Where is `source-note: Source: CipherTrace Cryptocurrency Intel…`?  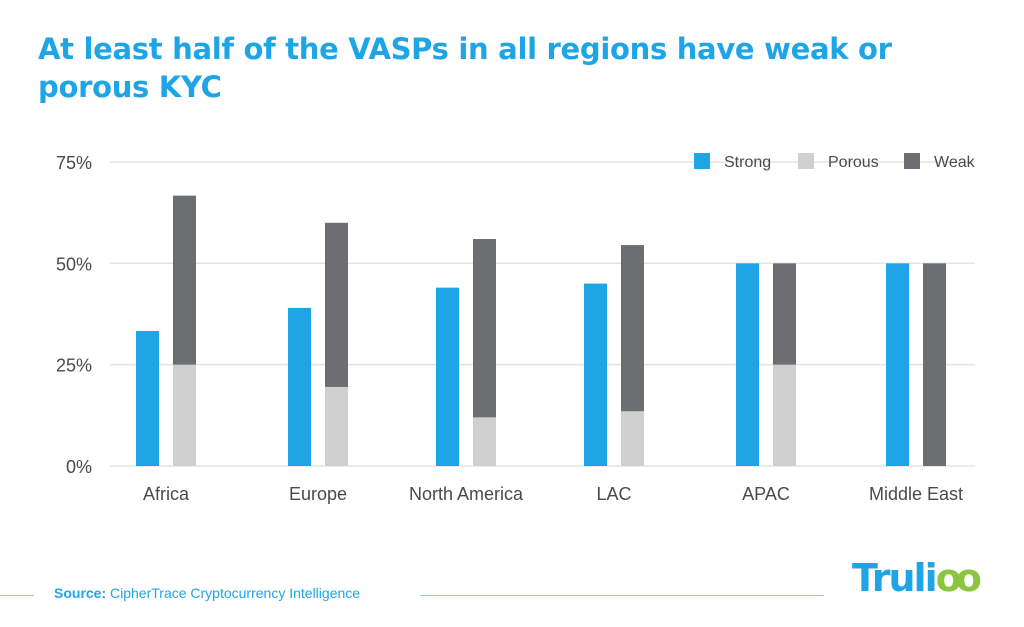
source-note: Source: CipherTrace Cryptocurrency Intel… is located at coordinates (207, 593).